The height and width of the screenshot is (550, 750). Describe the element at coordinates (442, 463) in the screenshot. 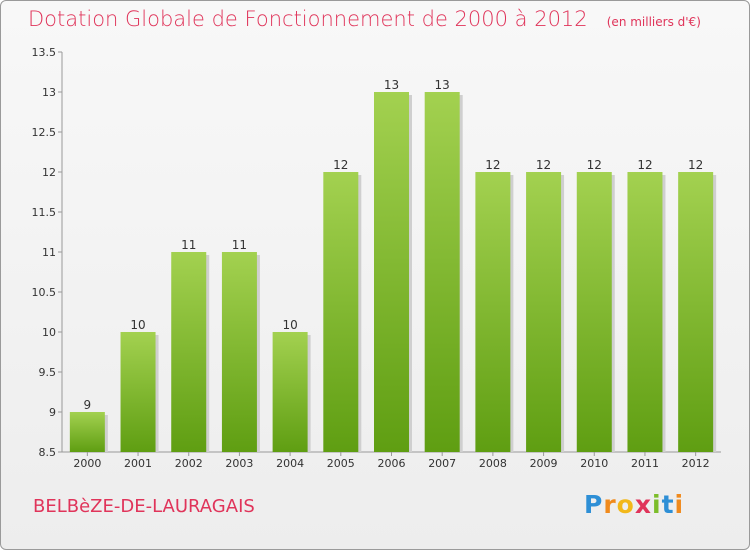

I see `x-tick-label: 2007` at that location.